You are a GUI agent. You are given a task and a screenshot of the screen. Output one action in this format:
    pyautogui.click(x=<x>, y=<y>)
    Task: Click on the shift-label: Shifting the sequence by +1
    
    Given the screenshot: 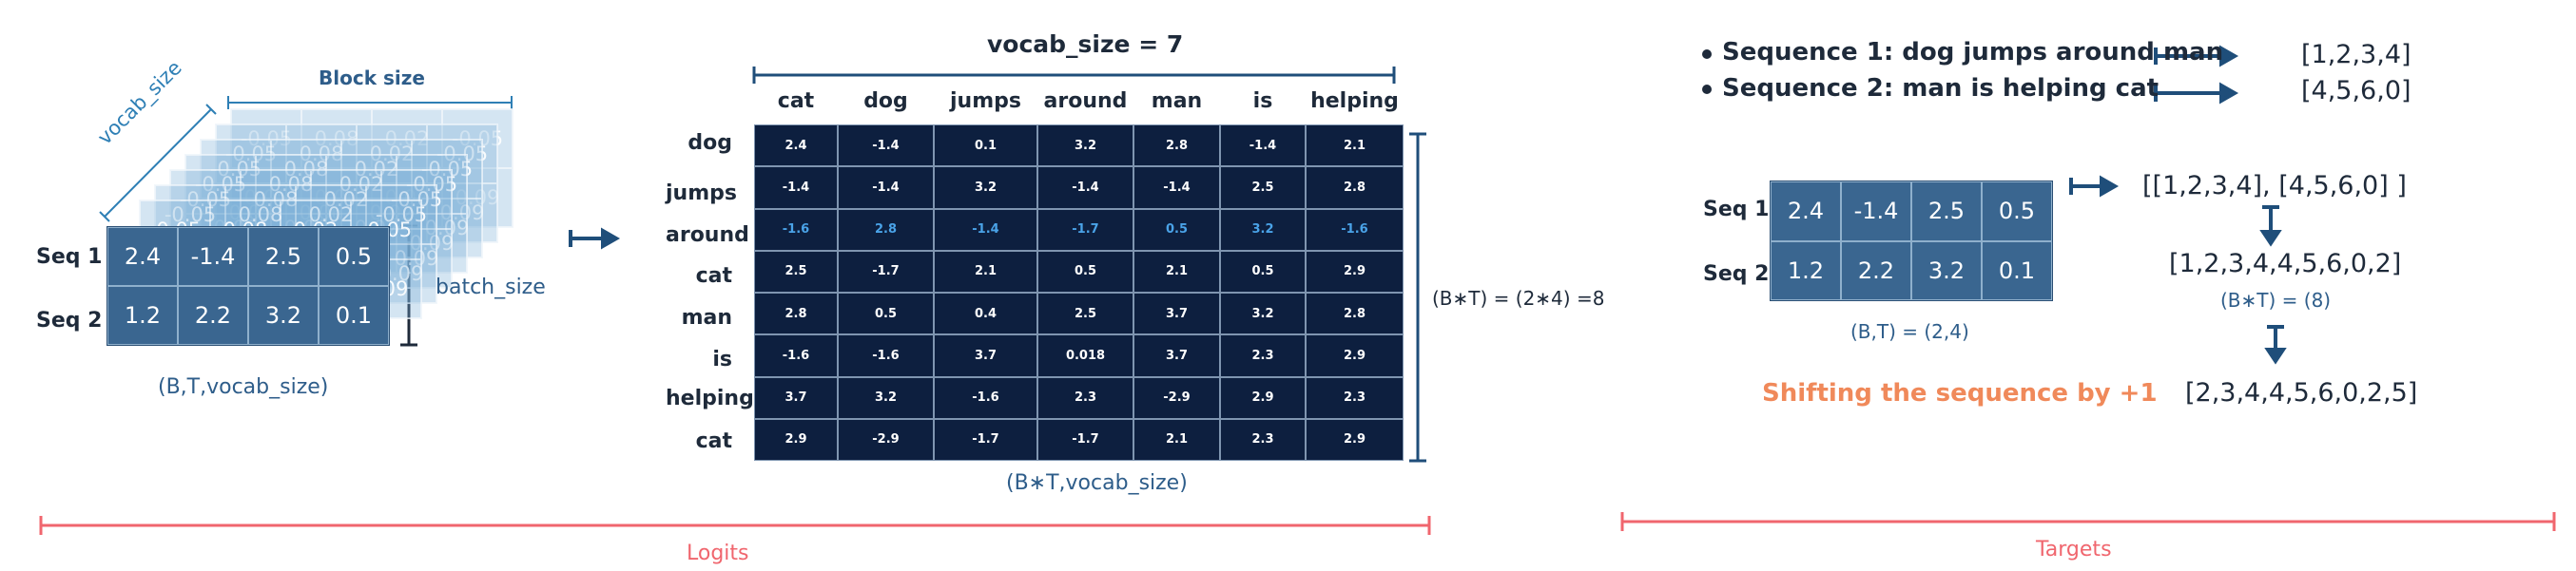 What is the action you would take?
    pyautogui.click(x=1960, y=394)
    